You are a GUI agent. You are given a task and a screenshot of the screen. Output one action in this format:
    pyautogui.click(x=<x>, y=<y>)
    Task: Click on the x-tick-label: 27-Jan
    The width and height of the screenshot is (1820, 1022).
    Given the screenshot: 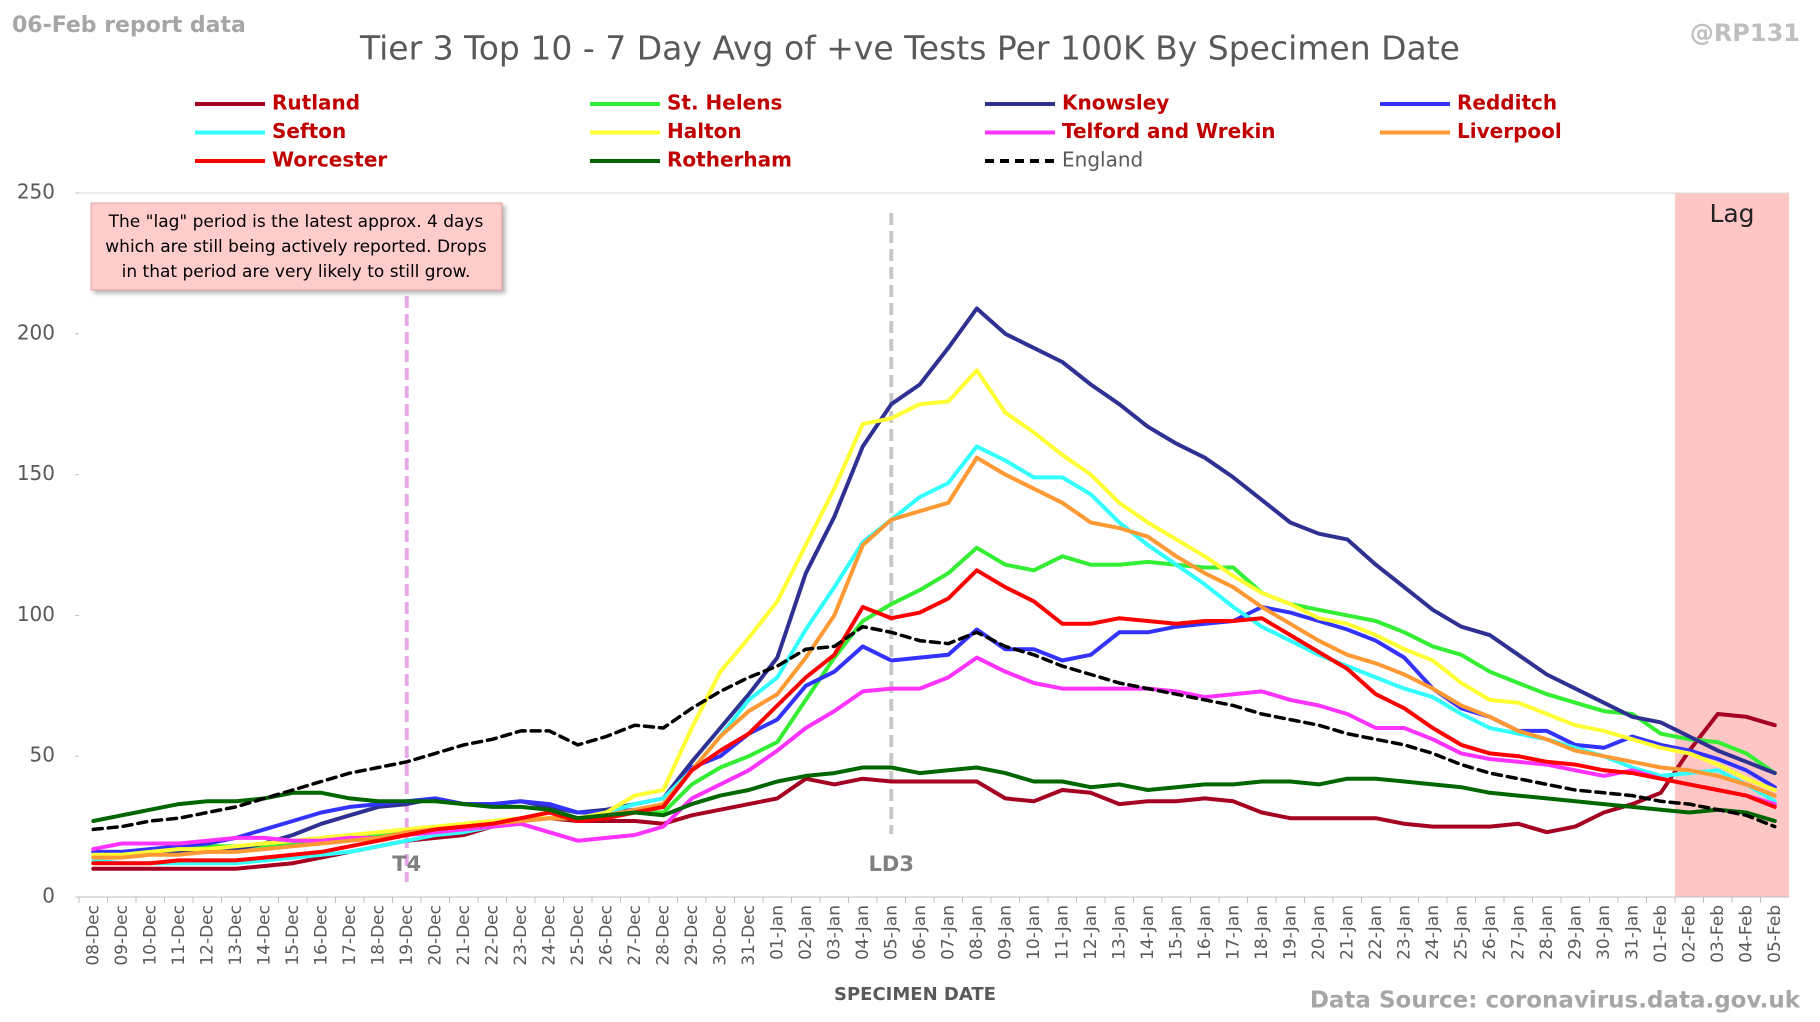 What is the action you would take?
    pyautogui.click(x=1518, y=932)
    